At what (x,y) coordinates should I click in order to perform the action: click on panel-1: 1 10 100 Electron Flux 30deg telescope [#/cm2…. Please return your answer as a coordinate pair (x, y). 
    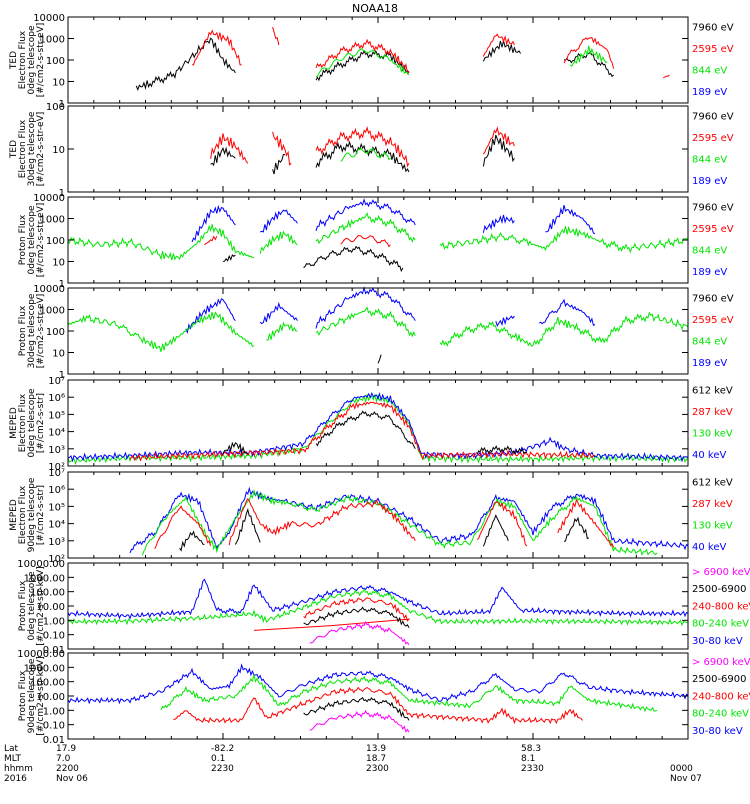
    Looking at the image, I should click on (371, 150).